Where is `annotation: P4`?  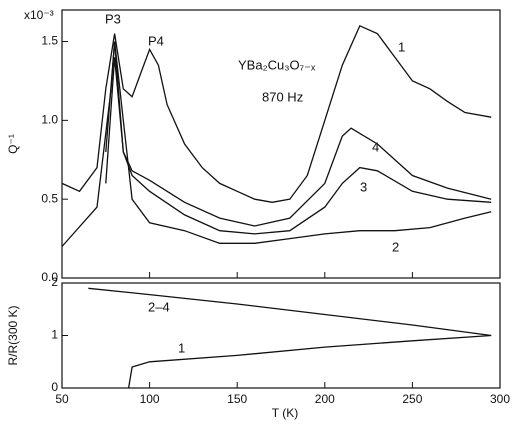 annotation: P4 is located at coordinates (156, 40).